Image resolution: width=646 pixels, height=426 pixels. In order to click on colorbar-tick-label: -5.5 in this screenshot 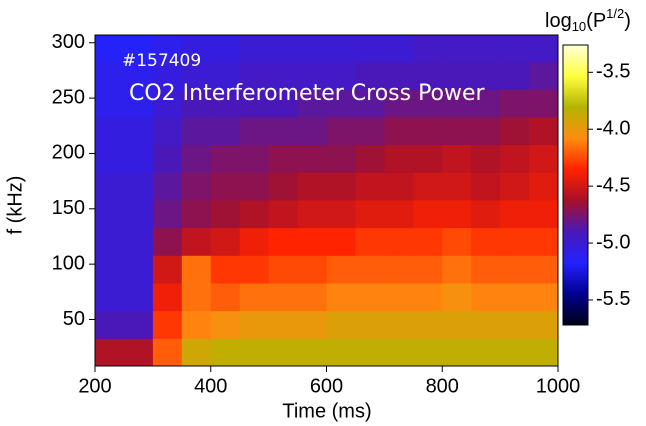, I will do `click(613, 299)`.